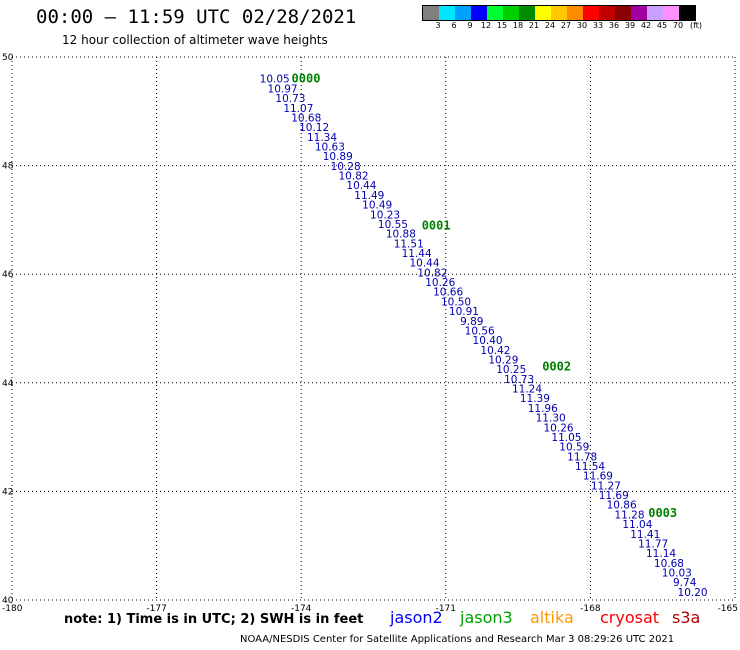 The width and height of the screenshot is (740, 650). I want to click on wave-height-label: 10.20, so click(693, 593).